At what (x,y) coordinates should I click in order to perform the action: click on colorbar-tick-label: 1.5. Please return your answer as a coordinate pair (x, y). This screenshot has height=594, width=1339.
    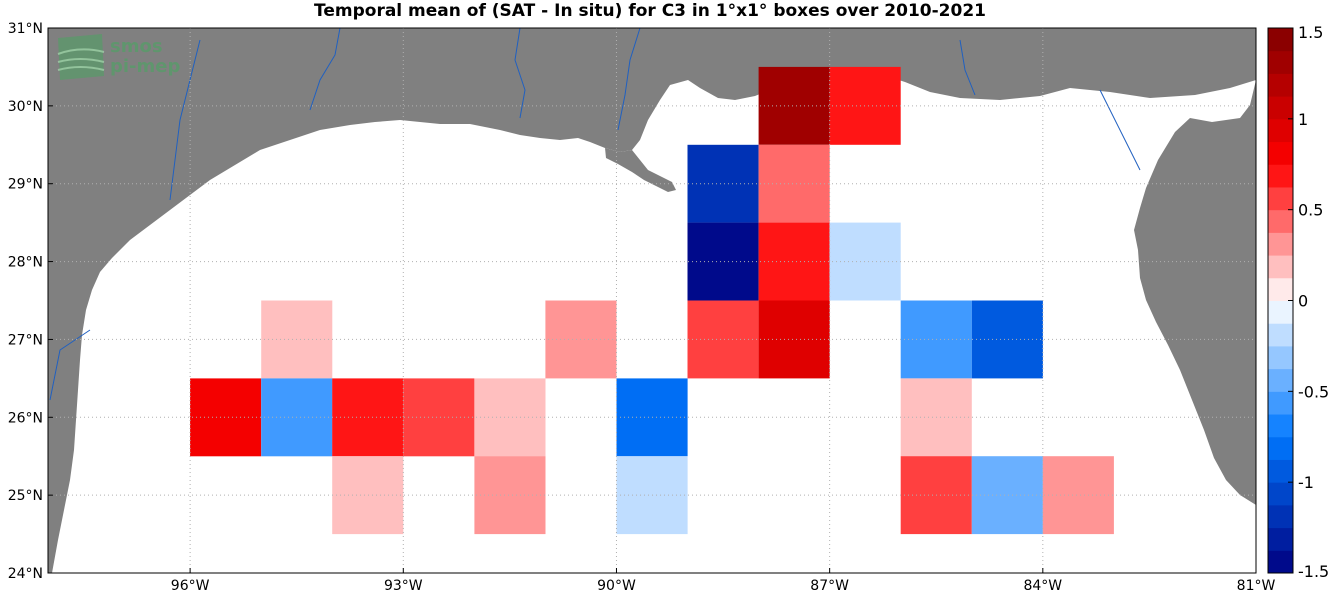
    Looking at the image, I should click on (1310, 32).